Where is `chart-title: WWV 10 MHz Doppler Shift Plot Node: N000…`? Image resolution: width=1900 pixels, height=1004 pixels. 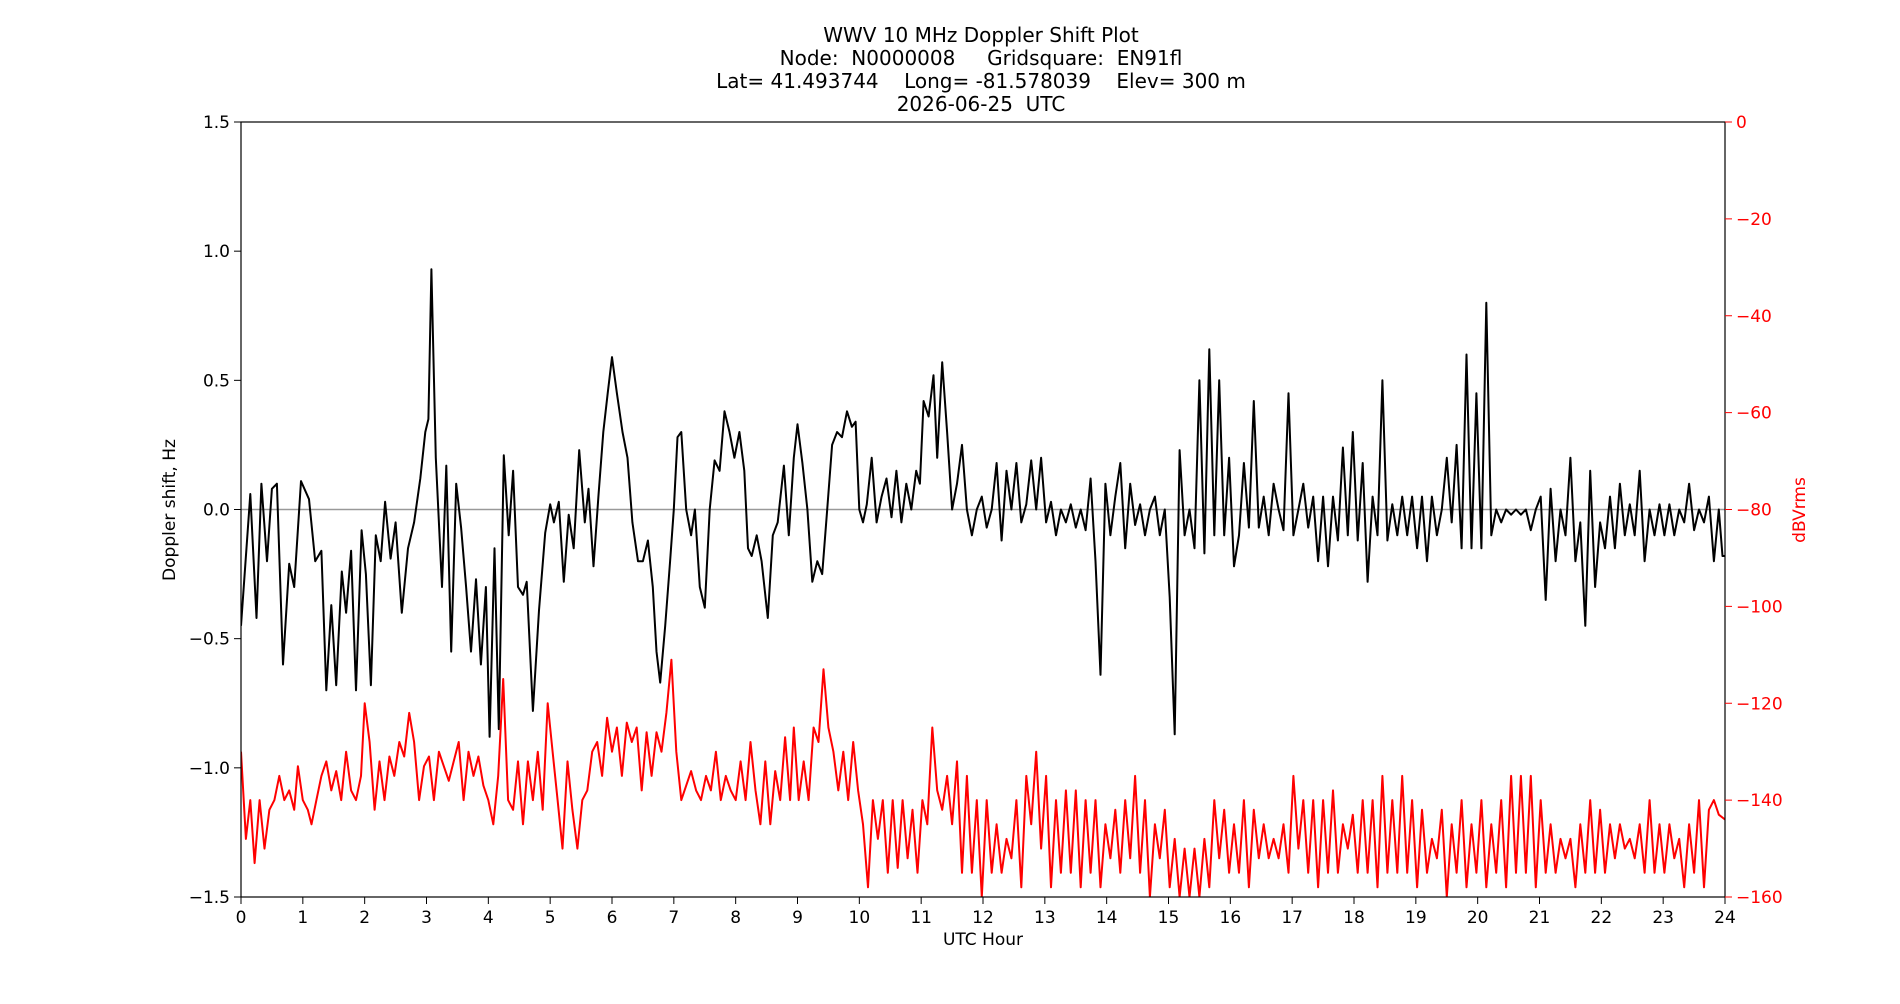 chart-title: WWV 10 MHz Doppler Shift Plot Node: N000… is located at coordinates (981, 69).